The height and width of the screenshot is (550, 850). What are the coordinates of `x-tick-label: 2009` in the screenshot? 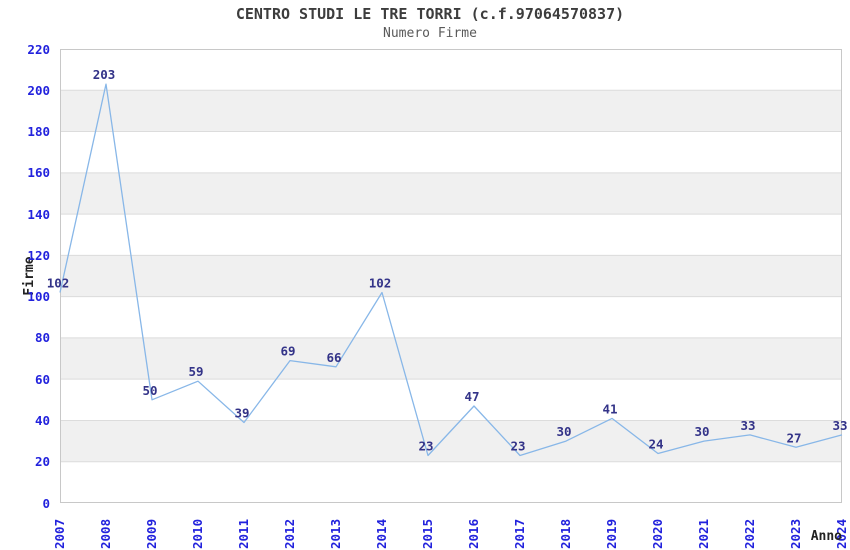 It's located at (151, 533).